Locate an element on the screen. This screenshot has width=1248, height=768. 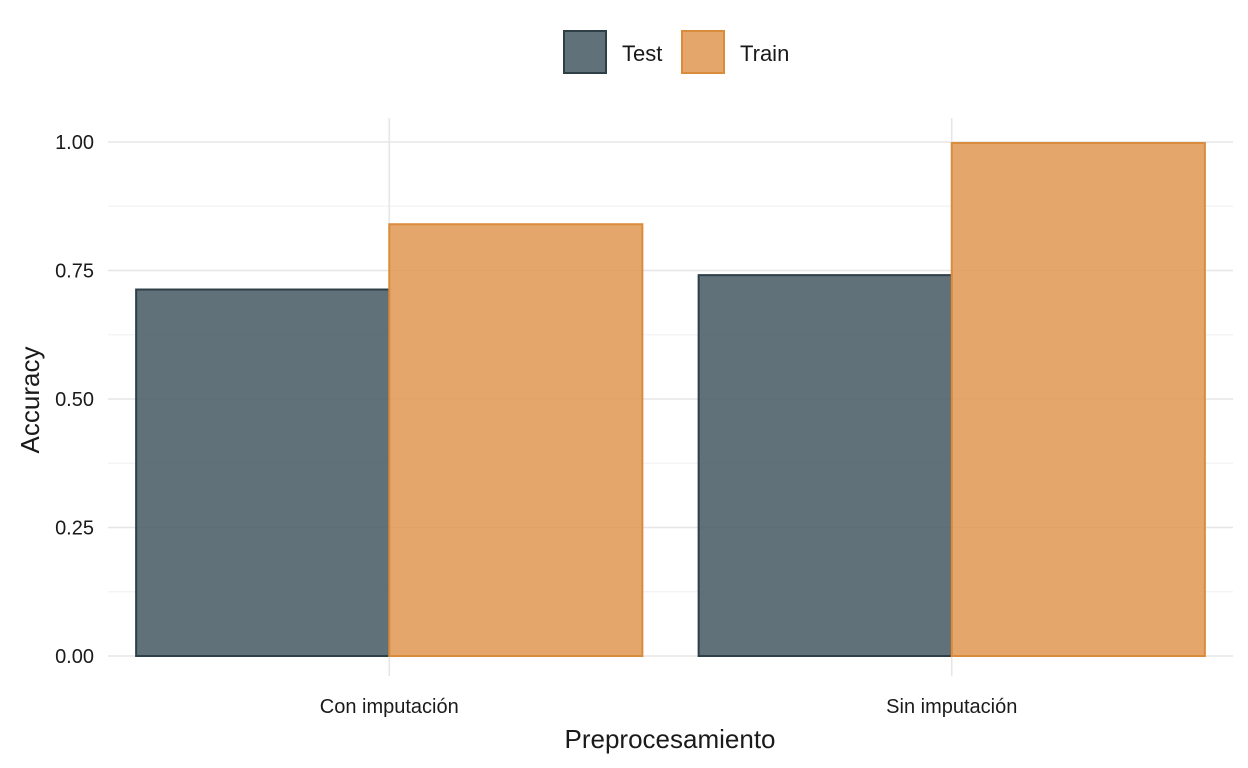
y-tick-label: 0.00 is located at coordinates (74, 657).